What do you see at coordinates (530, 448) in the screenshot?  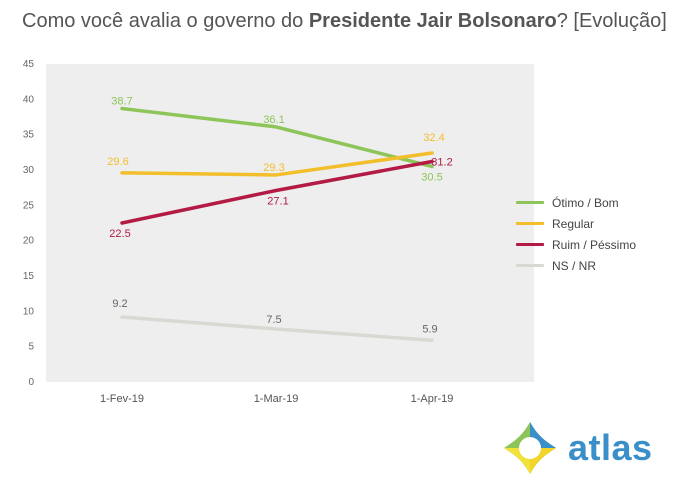 I see `atlas-logo-icon` at bounding box center [530, 448].